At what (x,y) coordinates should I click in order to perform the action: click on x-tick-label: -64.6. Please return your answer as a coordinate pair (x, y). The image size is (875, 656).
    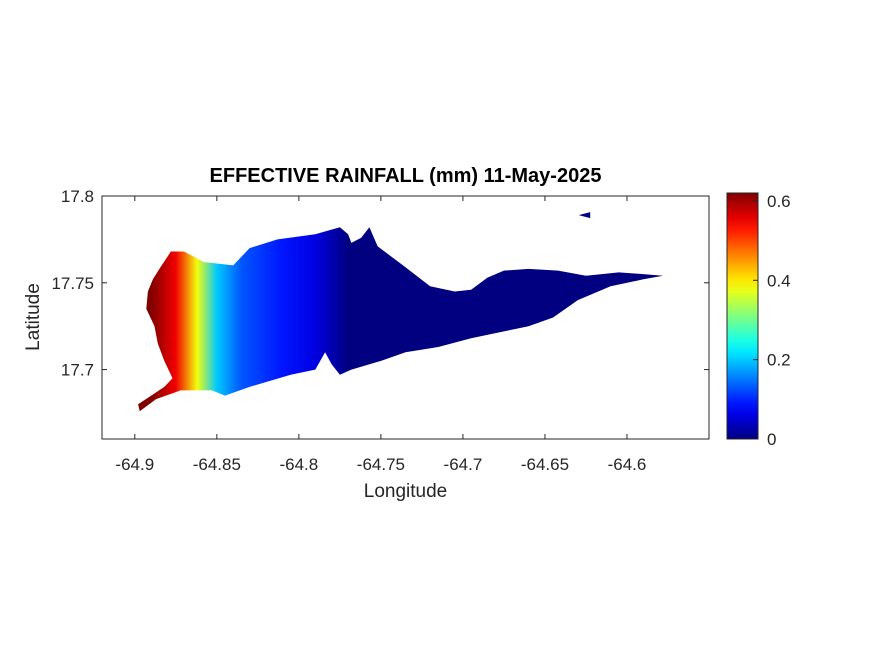
    Looking at the image, I should click on (627, 464).